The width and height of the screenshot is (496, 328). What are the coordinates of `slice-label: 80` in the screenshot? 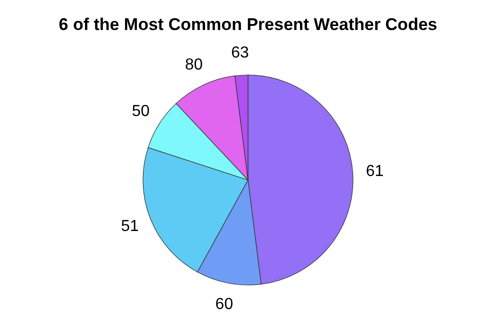 It's located at (194, 65).